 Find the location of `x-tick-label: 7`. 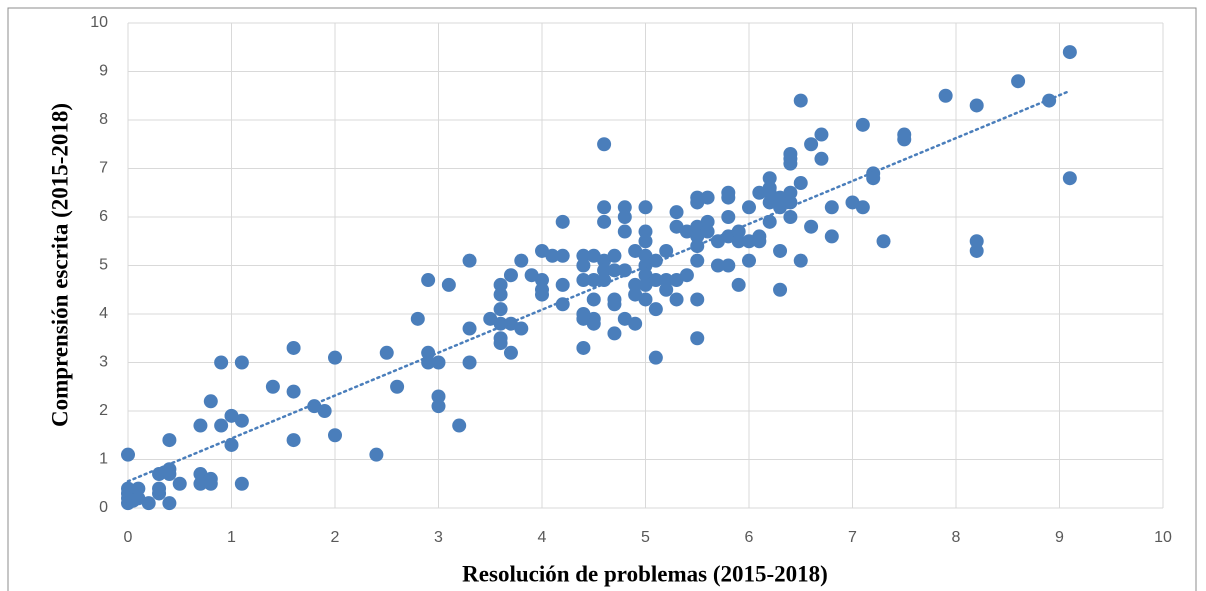

x-tick-label: 7 is located at coordinates (852, 537).